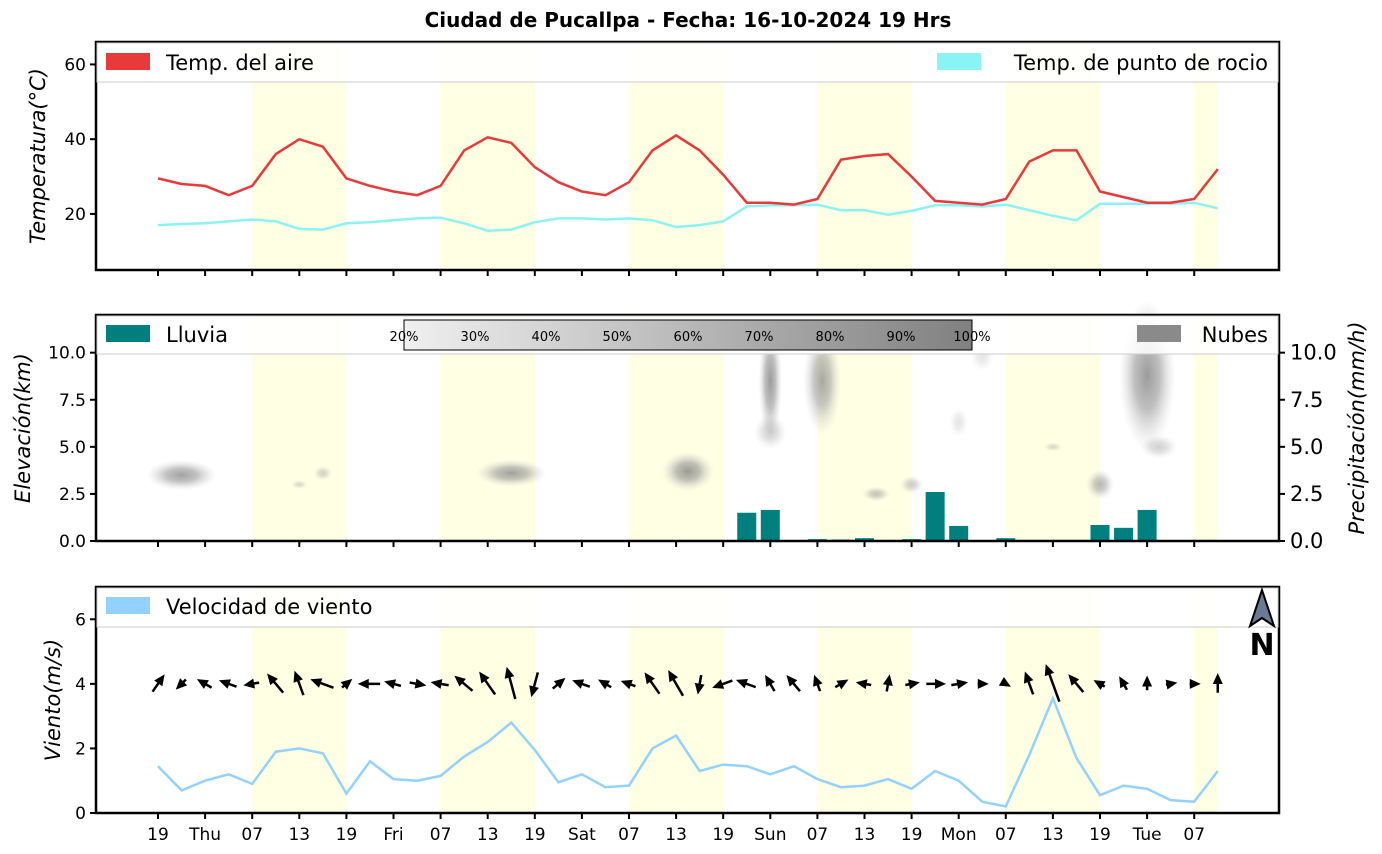 This screenshot has height=854, width=1382. What do you see at coordinates (23, 428) in the screenshot?
I see `elevation-ylabel: Elevación(km)` at bounding box center [23, 428].